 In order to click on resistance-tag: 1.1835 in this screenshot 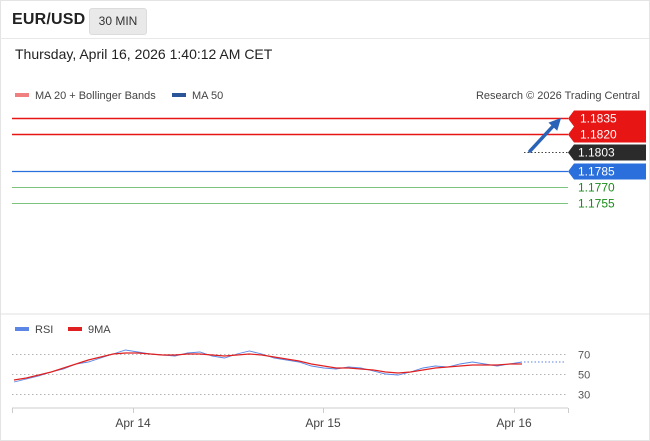, I will do `click(598, 119)`.